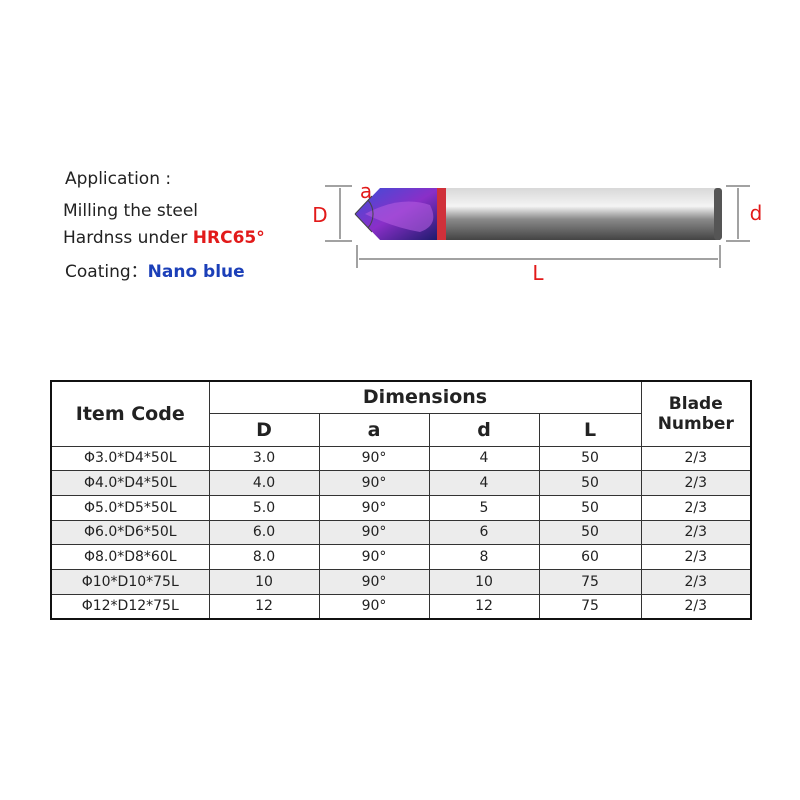 This screenshot has width=800, height=800. What do you see at coordinates (228, 238) in the screenshot?
I see `highlight: HRC65°` at bounding box center [228, 238].